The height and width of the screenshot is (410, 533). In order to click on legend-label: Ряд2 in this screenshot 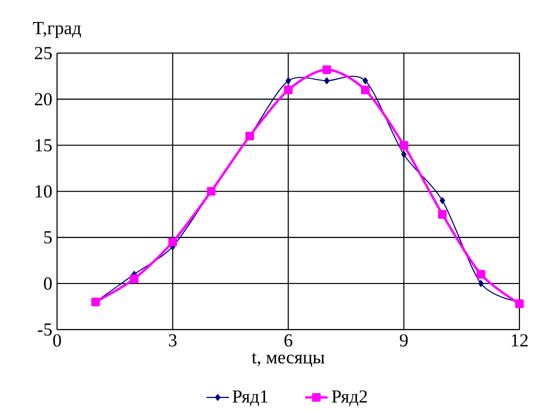, I will do `click(349, 398)`.